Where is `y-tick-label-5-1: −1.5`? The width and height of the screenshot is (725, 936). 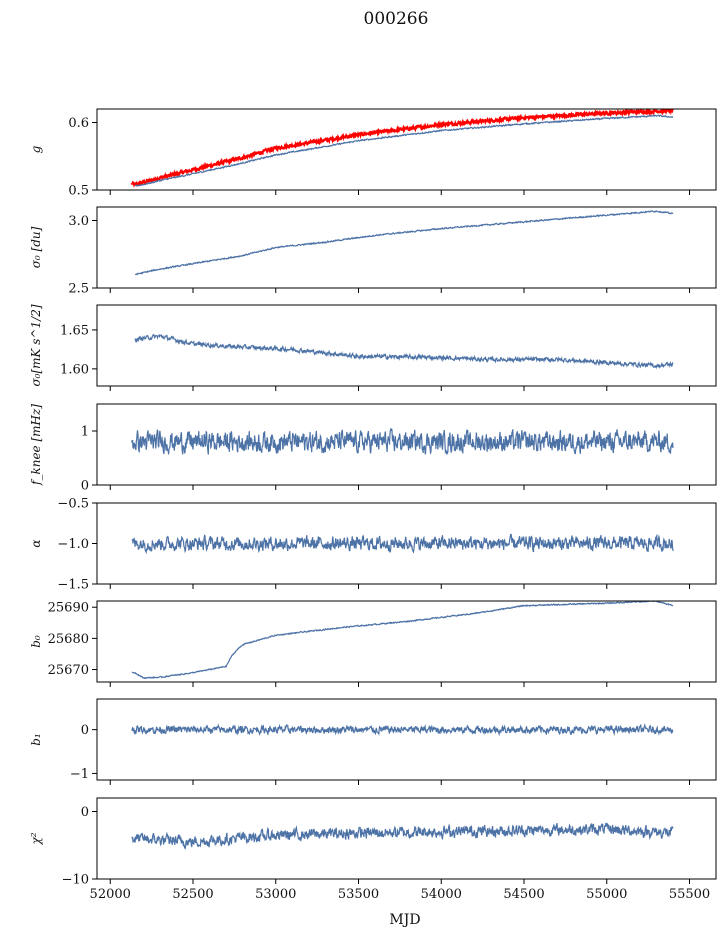 y-tick-label-5-1: −1.5 is located at coordinates (73, 585).